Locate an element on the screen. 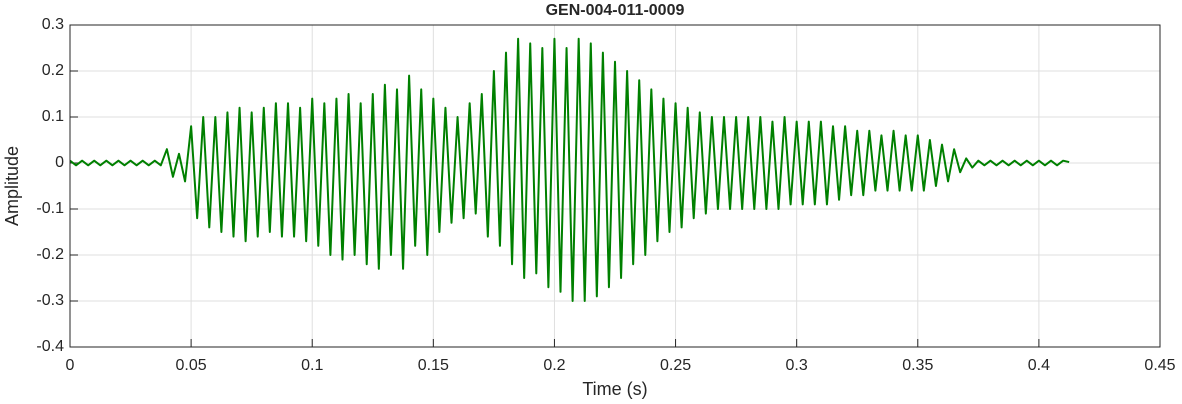 The width and height of the screenshot is (1182, 404). x-tick-label: 0.25 is located at coordinates (675, 365).